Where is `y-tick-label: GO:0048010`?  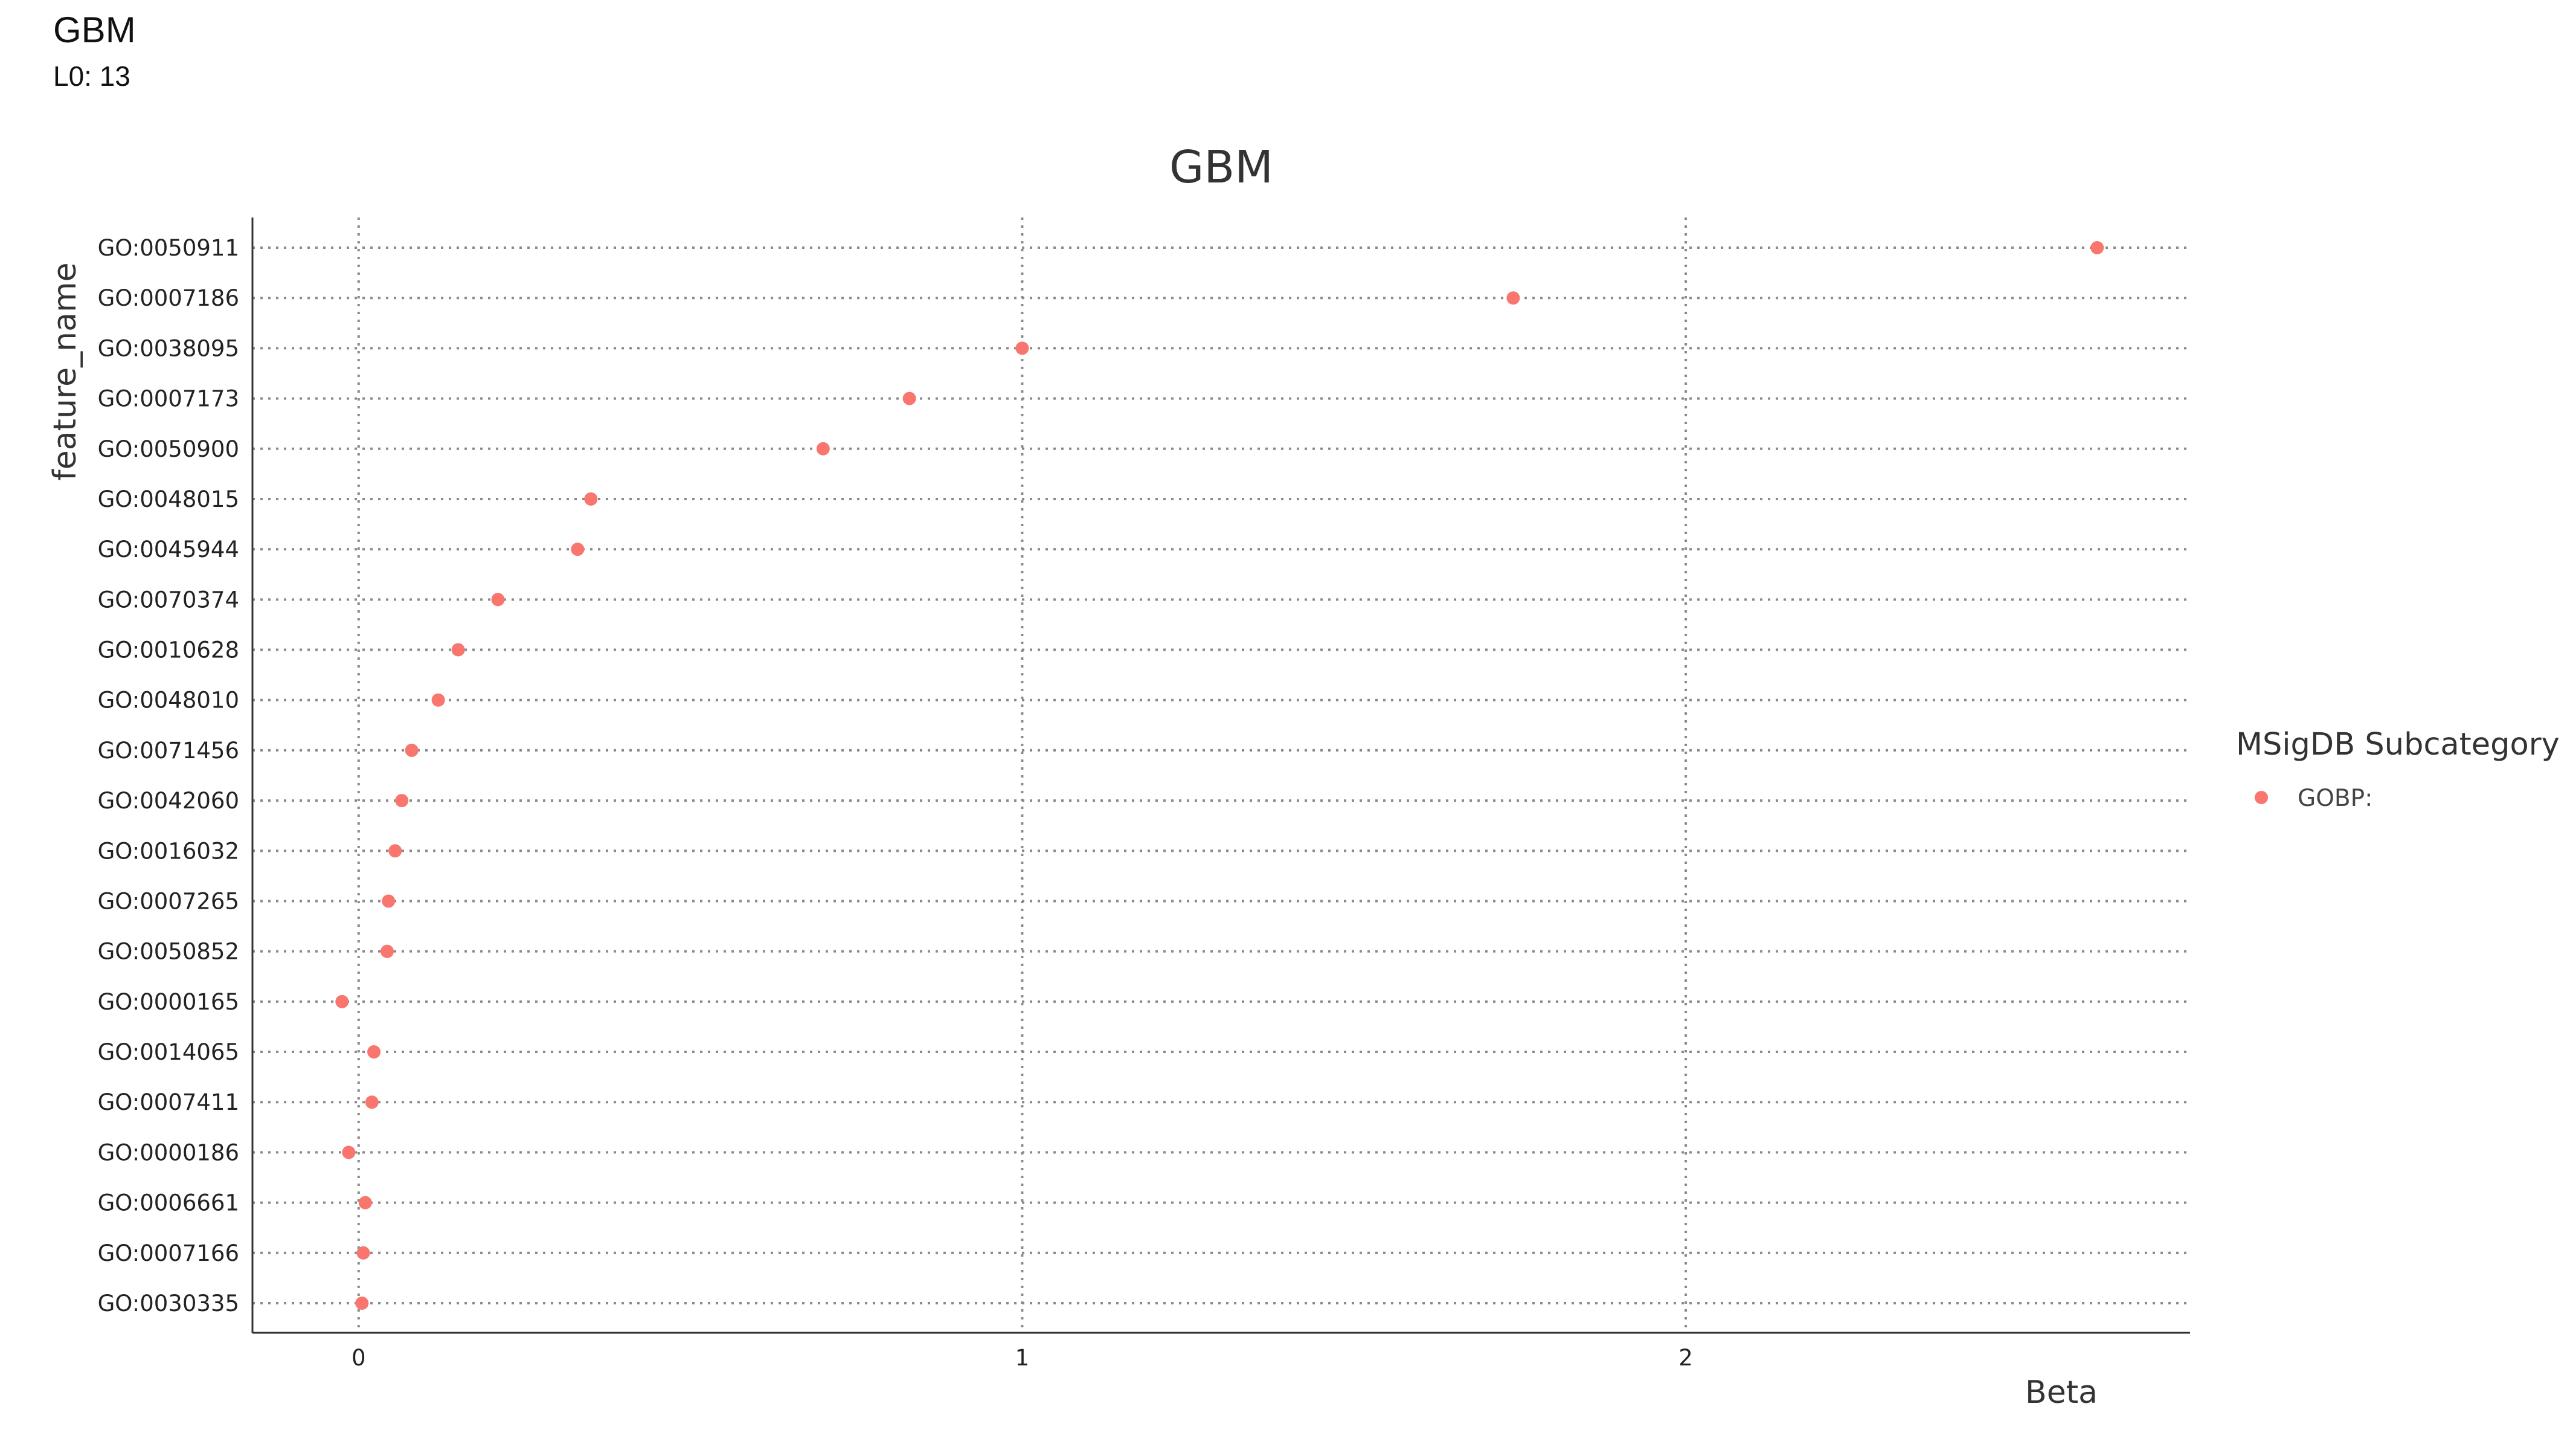 y-tick-label: GO:0048010 is located at coordinates (168, 701).